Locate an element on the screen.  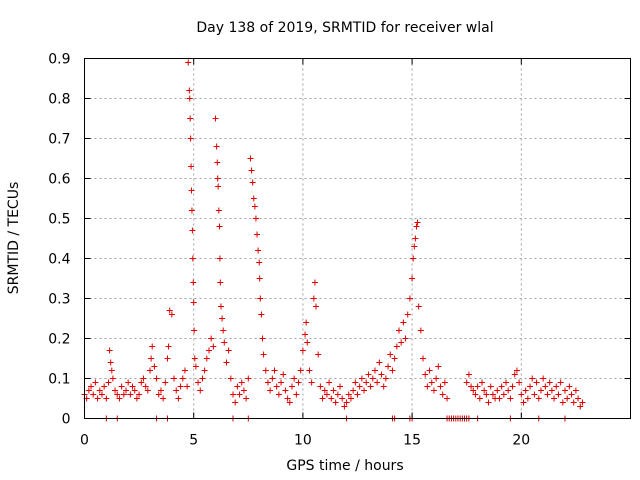
y-tick-label: 0.4 is located at coordinates (59, 260).